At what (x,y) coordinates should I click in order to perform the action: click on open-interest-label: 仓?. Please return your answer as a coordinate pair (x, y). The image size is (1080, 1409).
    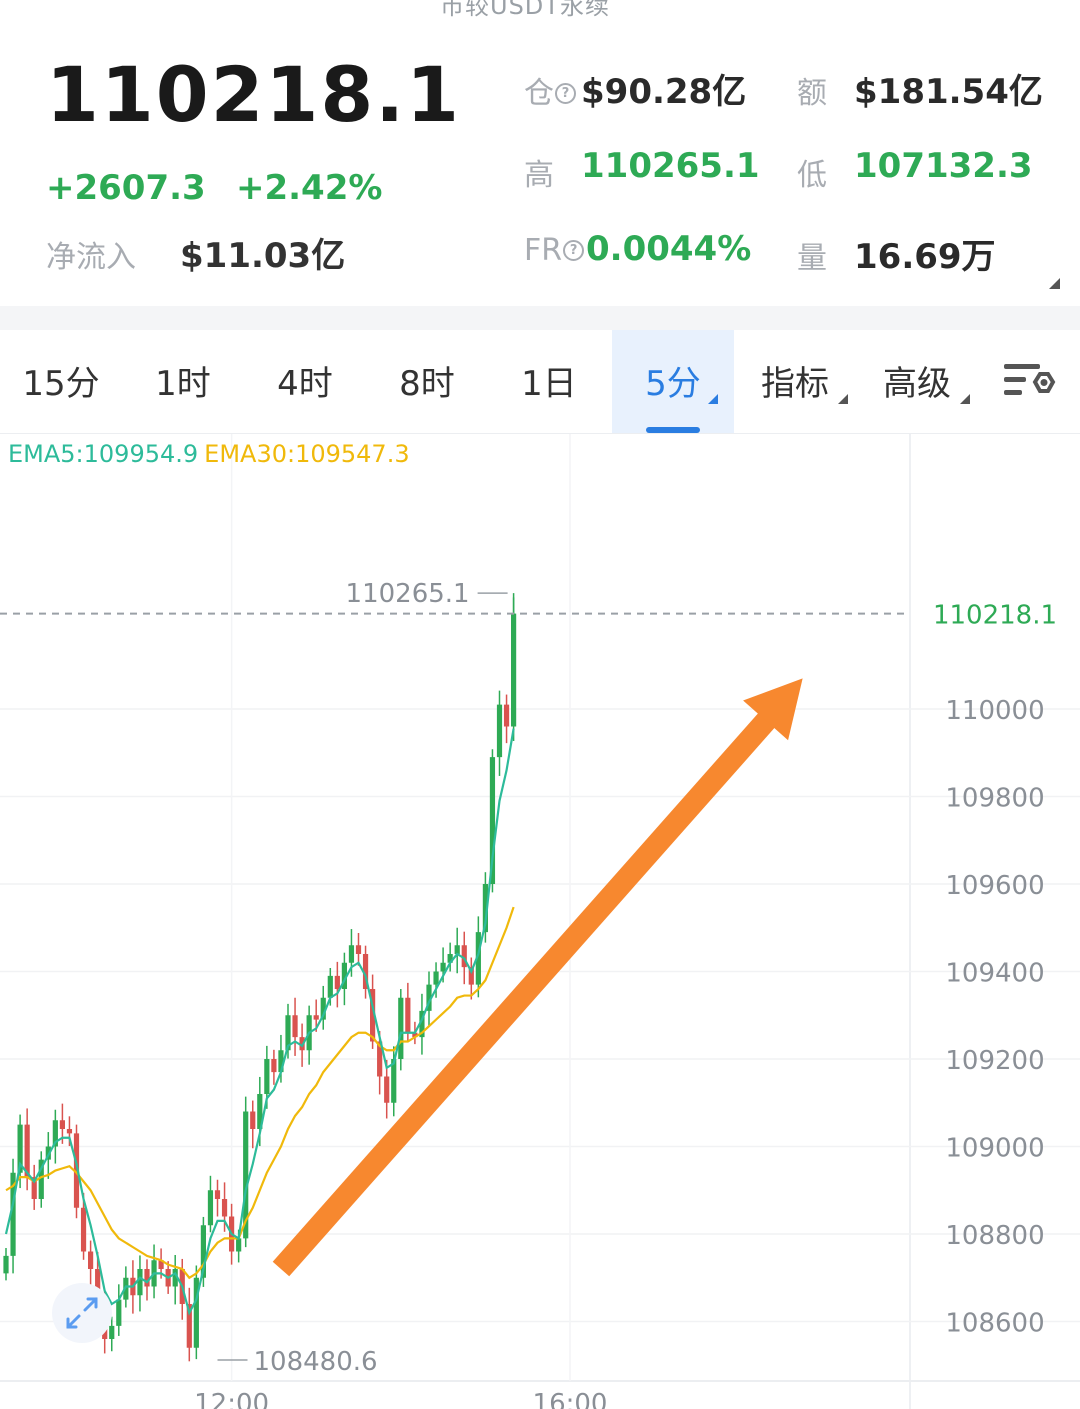
    Looking at the image, I should click on (550, 90).